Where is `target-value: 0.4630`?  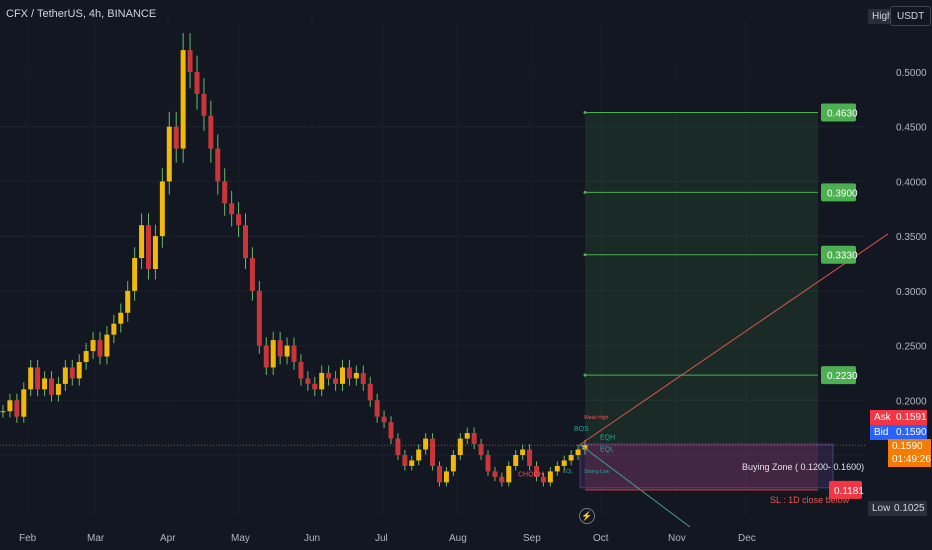 target-value: 0.4630 is located at coordinates (842, 113).